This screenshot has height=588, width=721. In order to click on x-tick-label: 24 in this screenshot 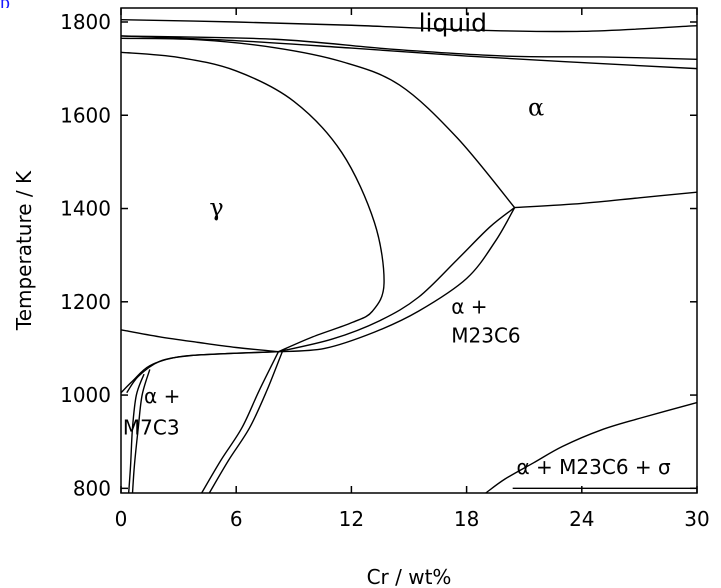, I will do `click(581, 519)`.